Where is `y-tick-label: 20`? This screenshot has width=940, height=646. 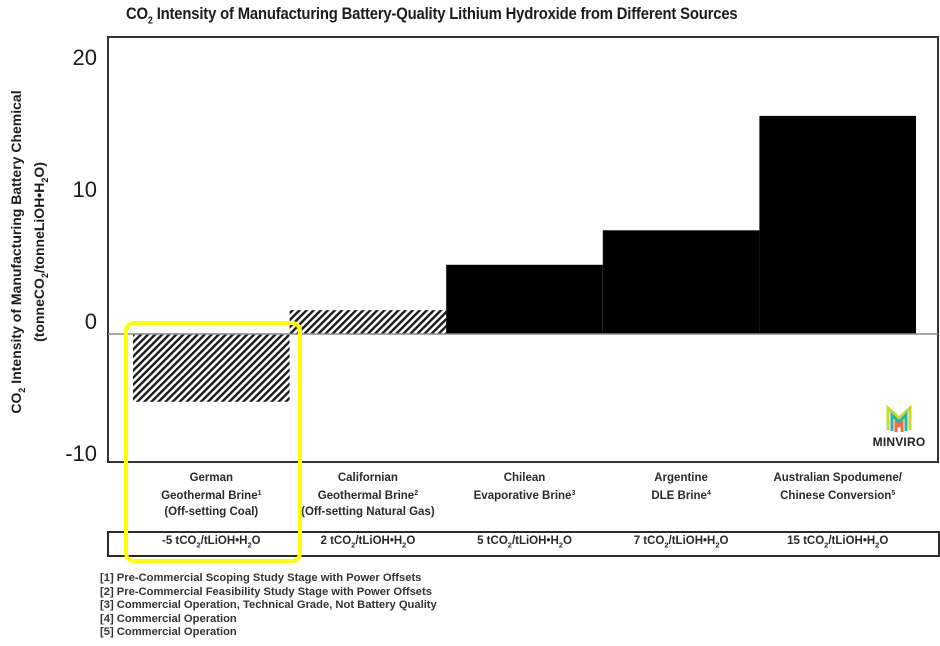 y-tick-label: 20 is located at coordinates (85, 57).